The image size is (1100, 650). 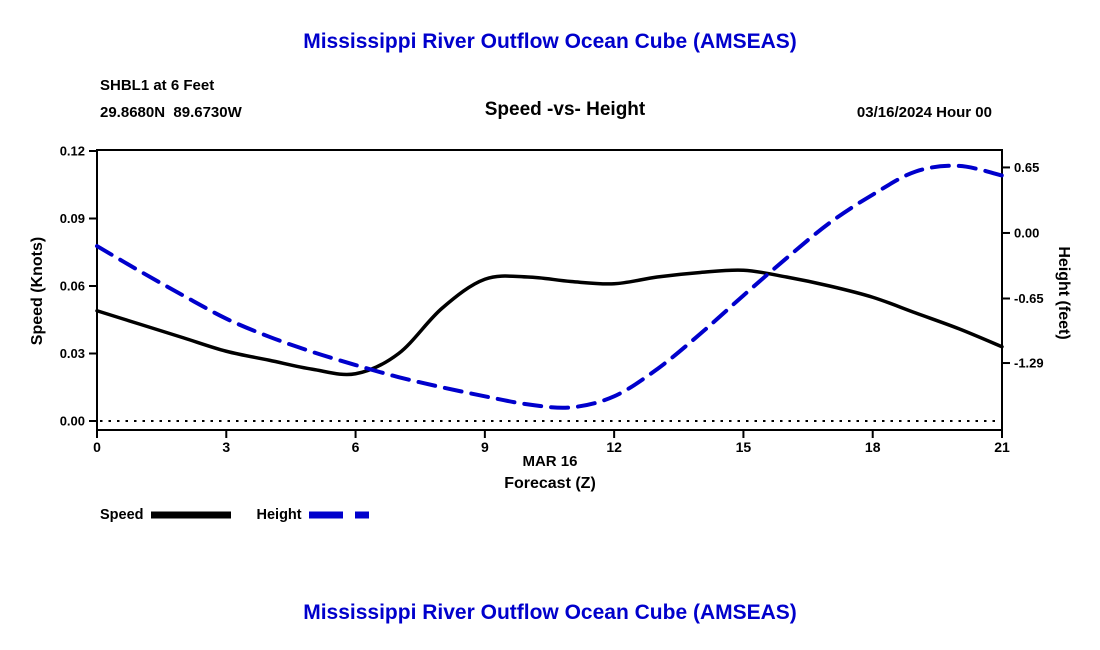 I want to click on series-line-speed, so click(x=549, y=322).